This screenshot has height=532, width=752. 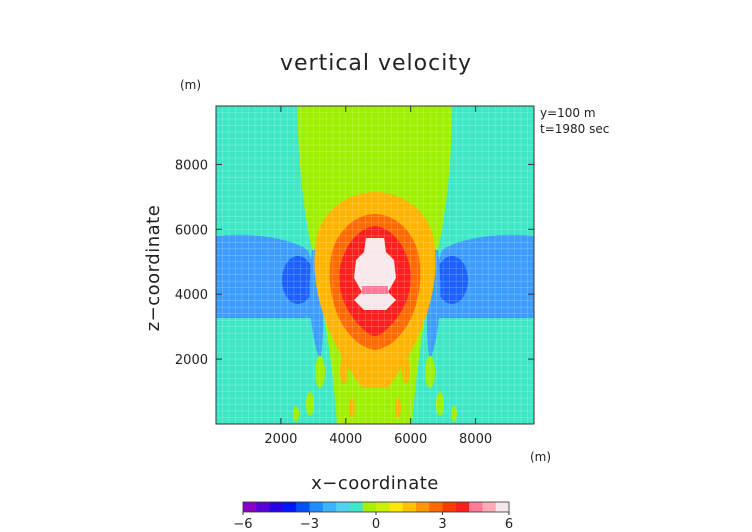 What do you see at coordinates (280, 439) in the screenshot?
I see `x-tick-label: 2000` at bounding box center [280, 439].